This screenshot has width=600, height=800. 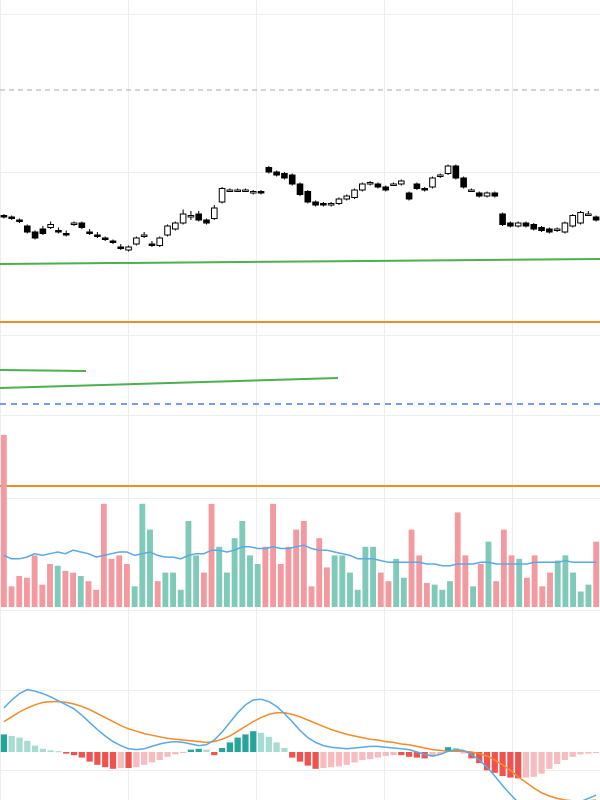 What do you see at coordinates (43, 370) in the screenshot?
I see `trend-line-green-short` at bounding box center [43, 370].